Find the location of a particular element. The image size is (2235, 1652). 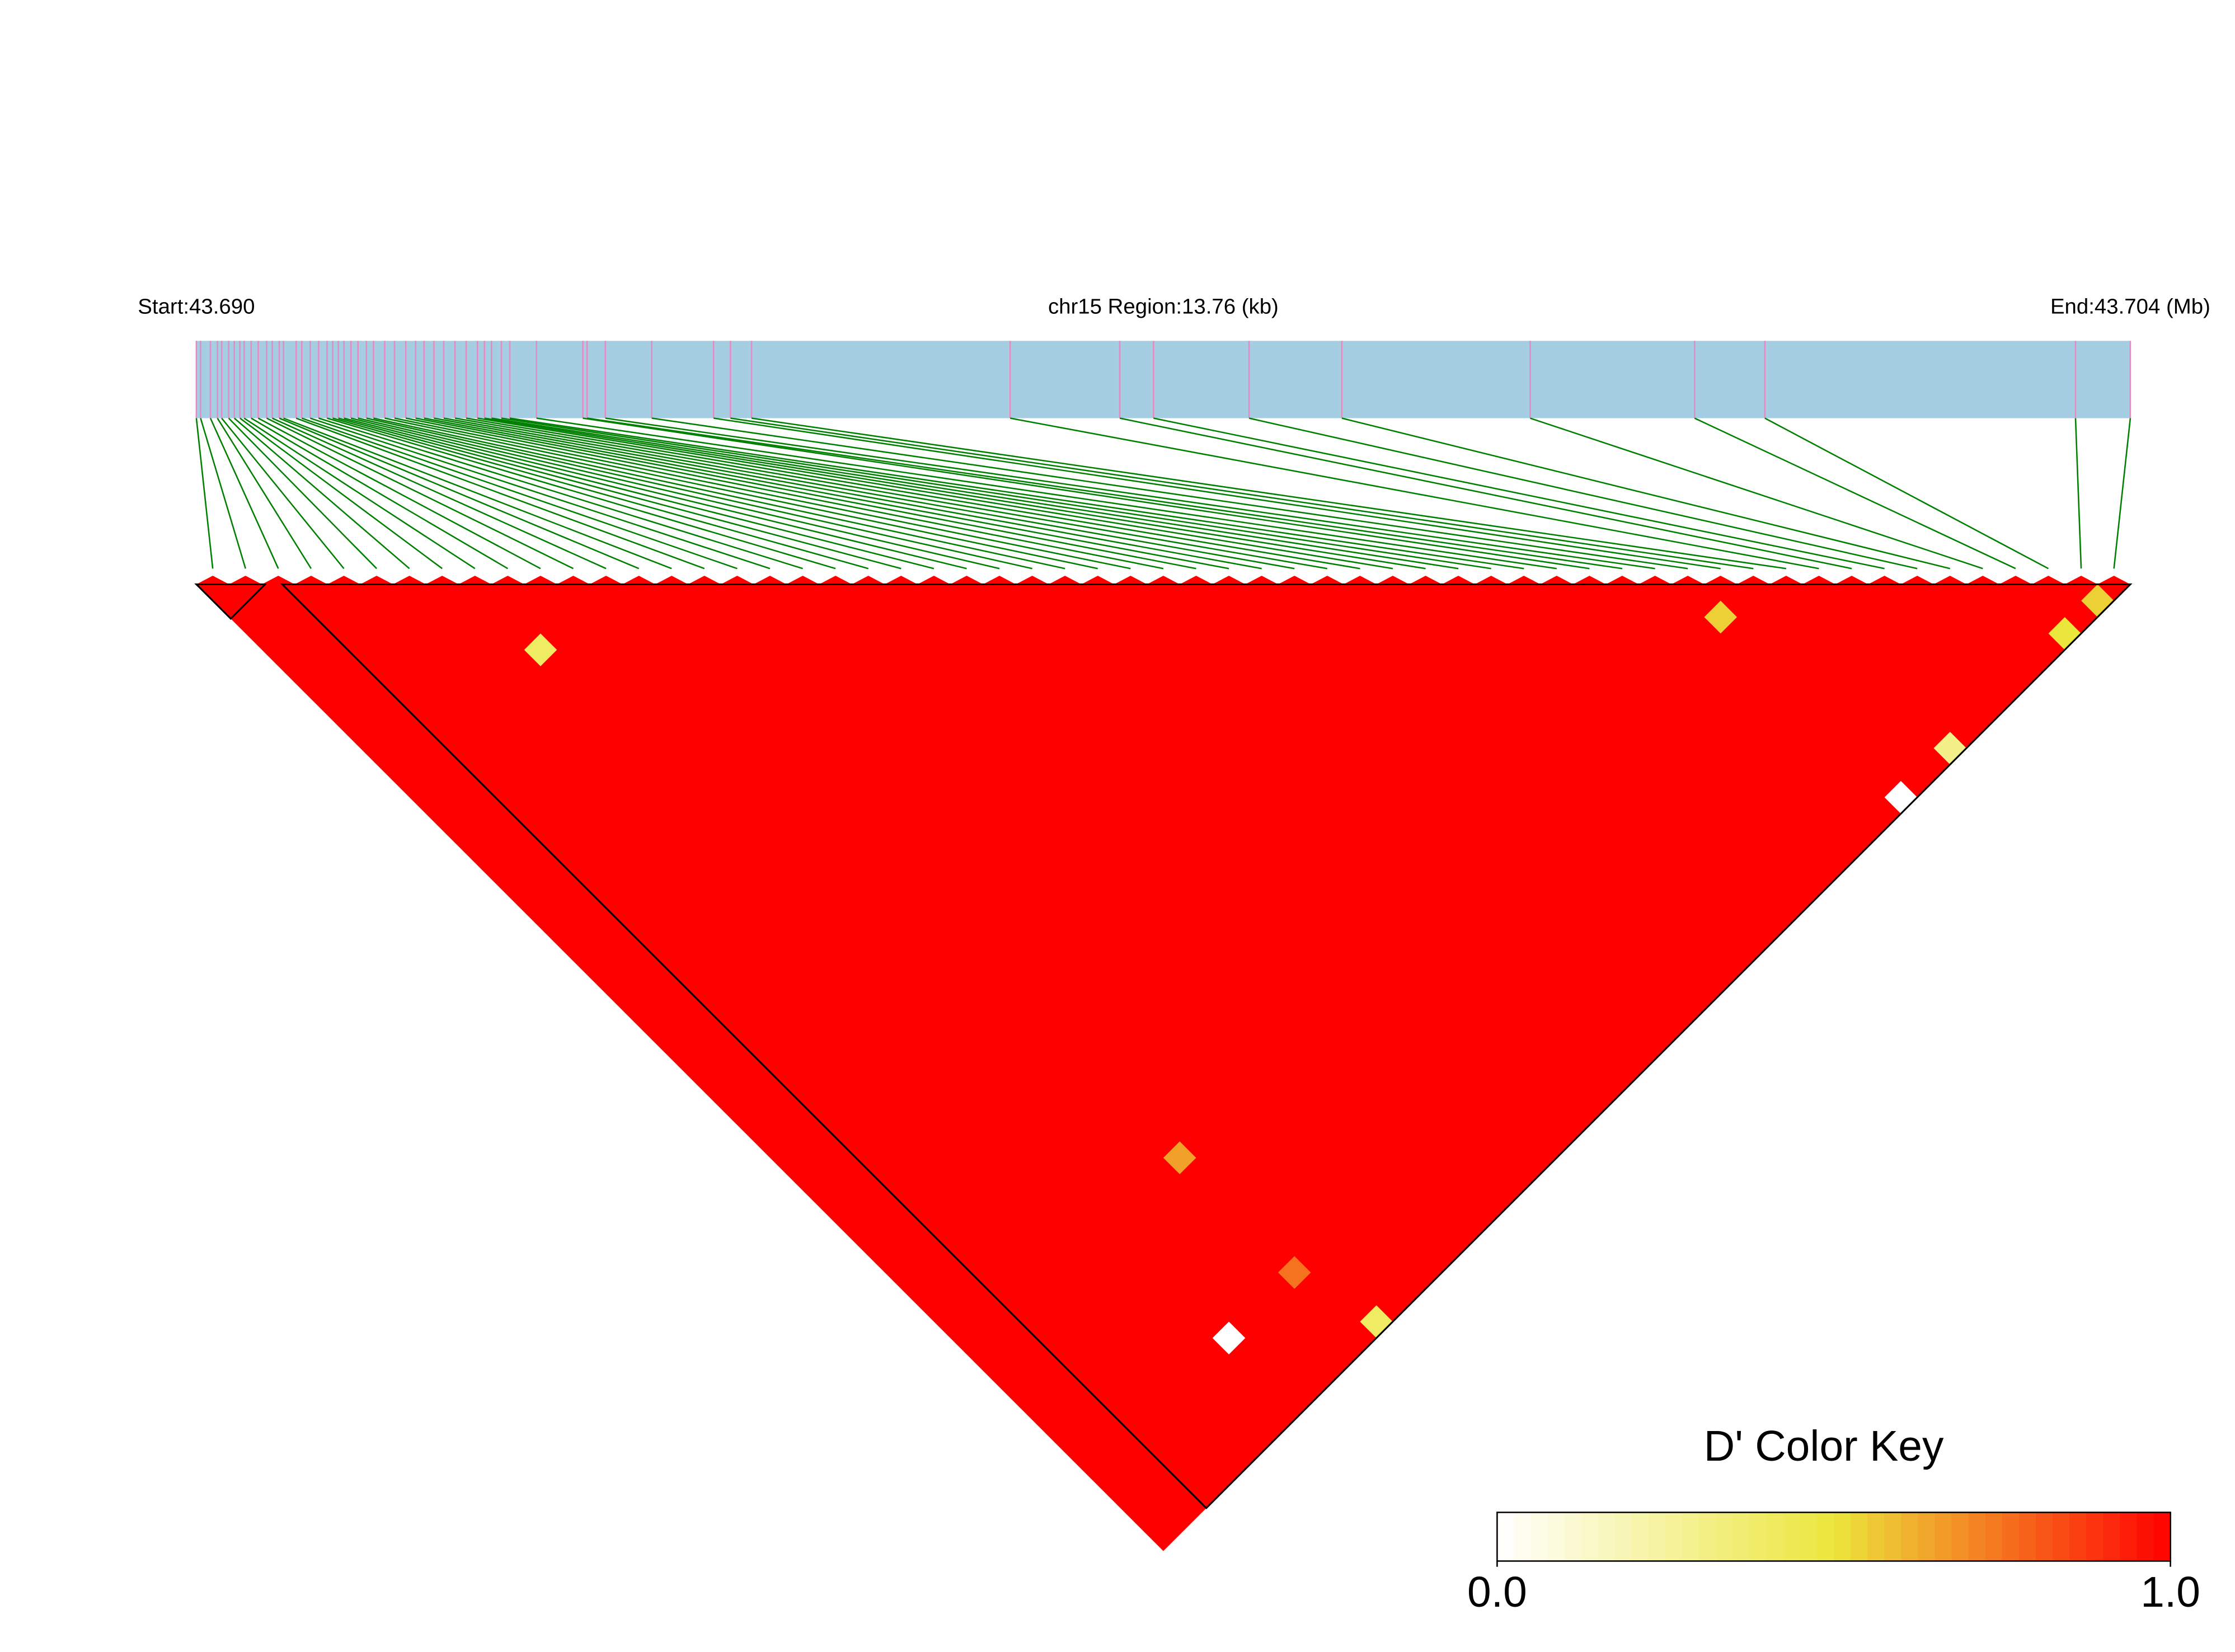

key-frame is located at coordinates (1833, 1537).